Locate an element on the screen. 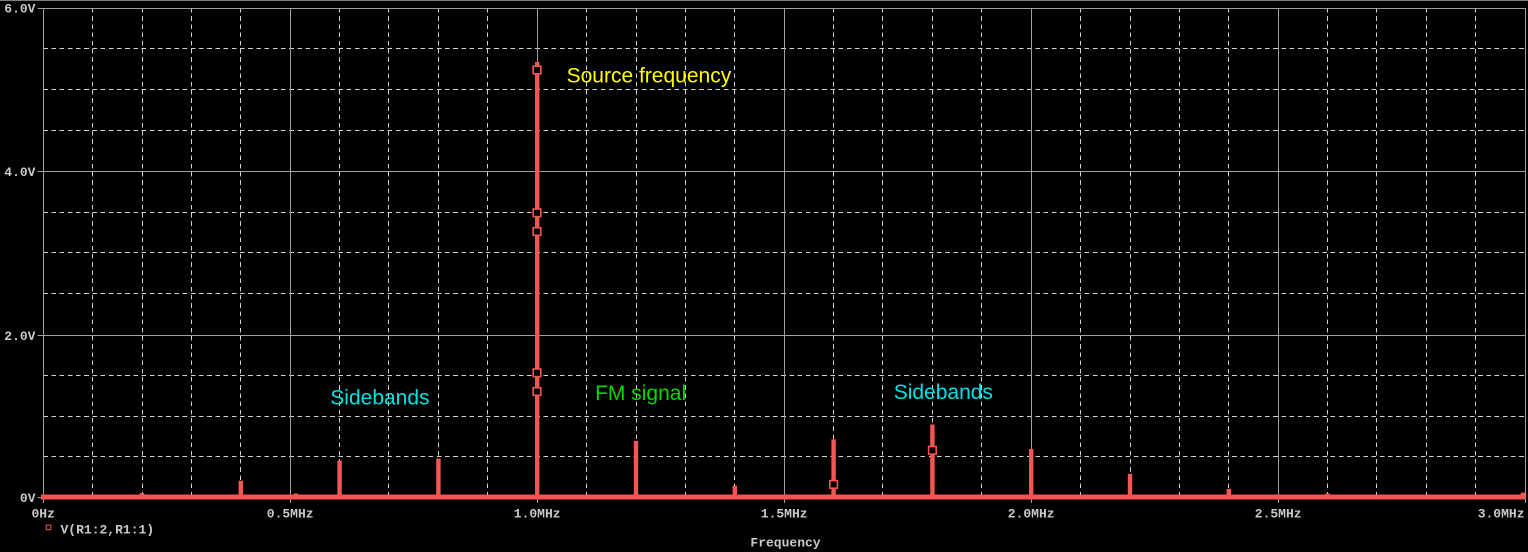 The image size is (1528, 552). svg-text: V(R1:2,R1:1) is located at coordinates (108, 530).